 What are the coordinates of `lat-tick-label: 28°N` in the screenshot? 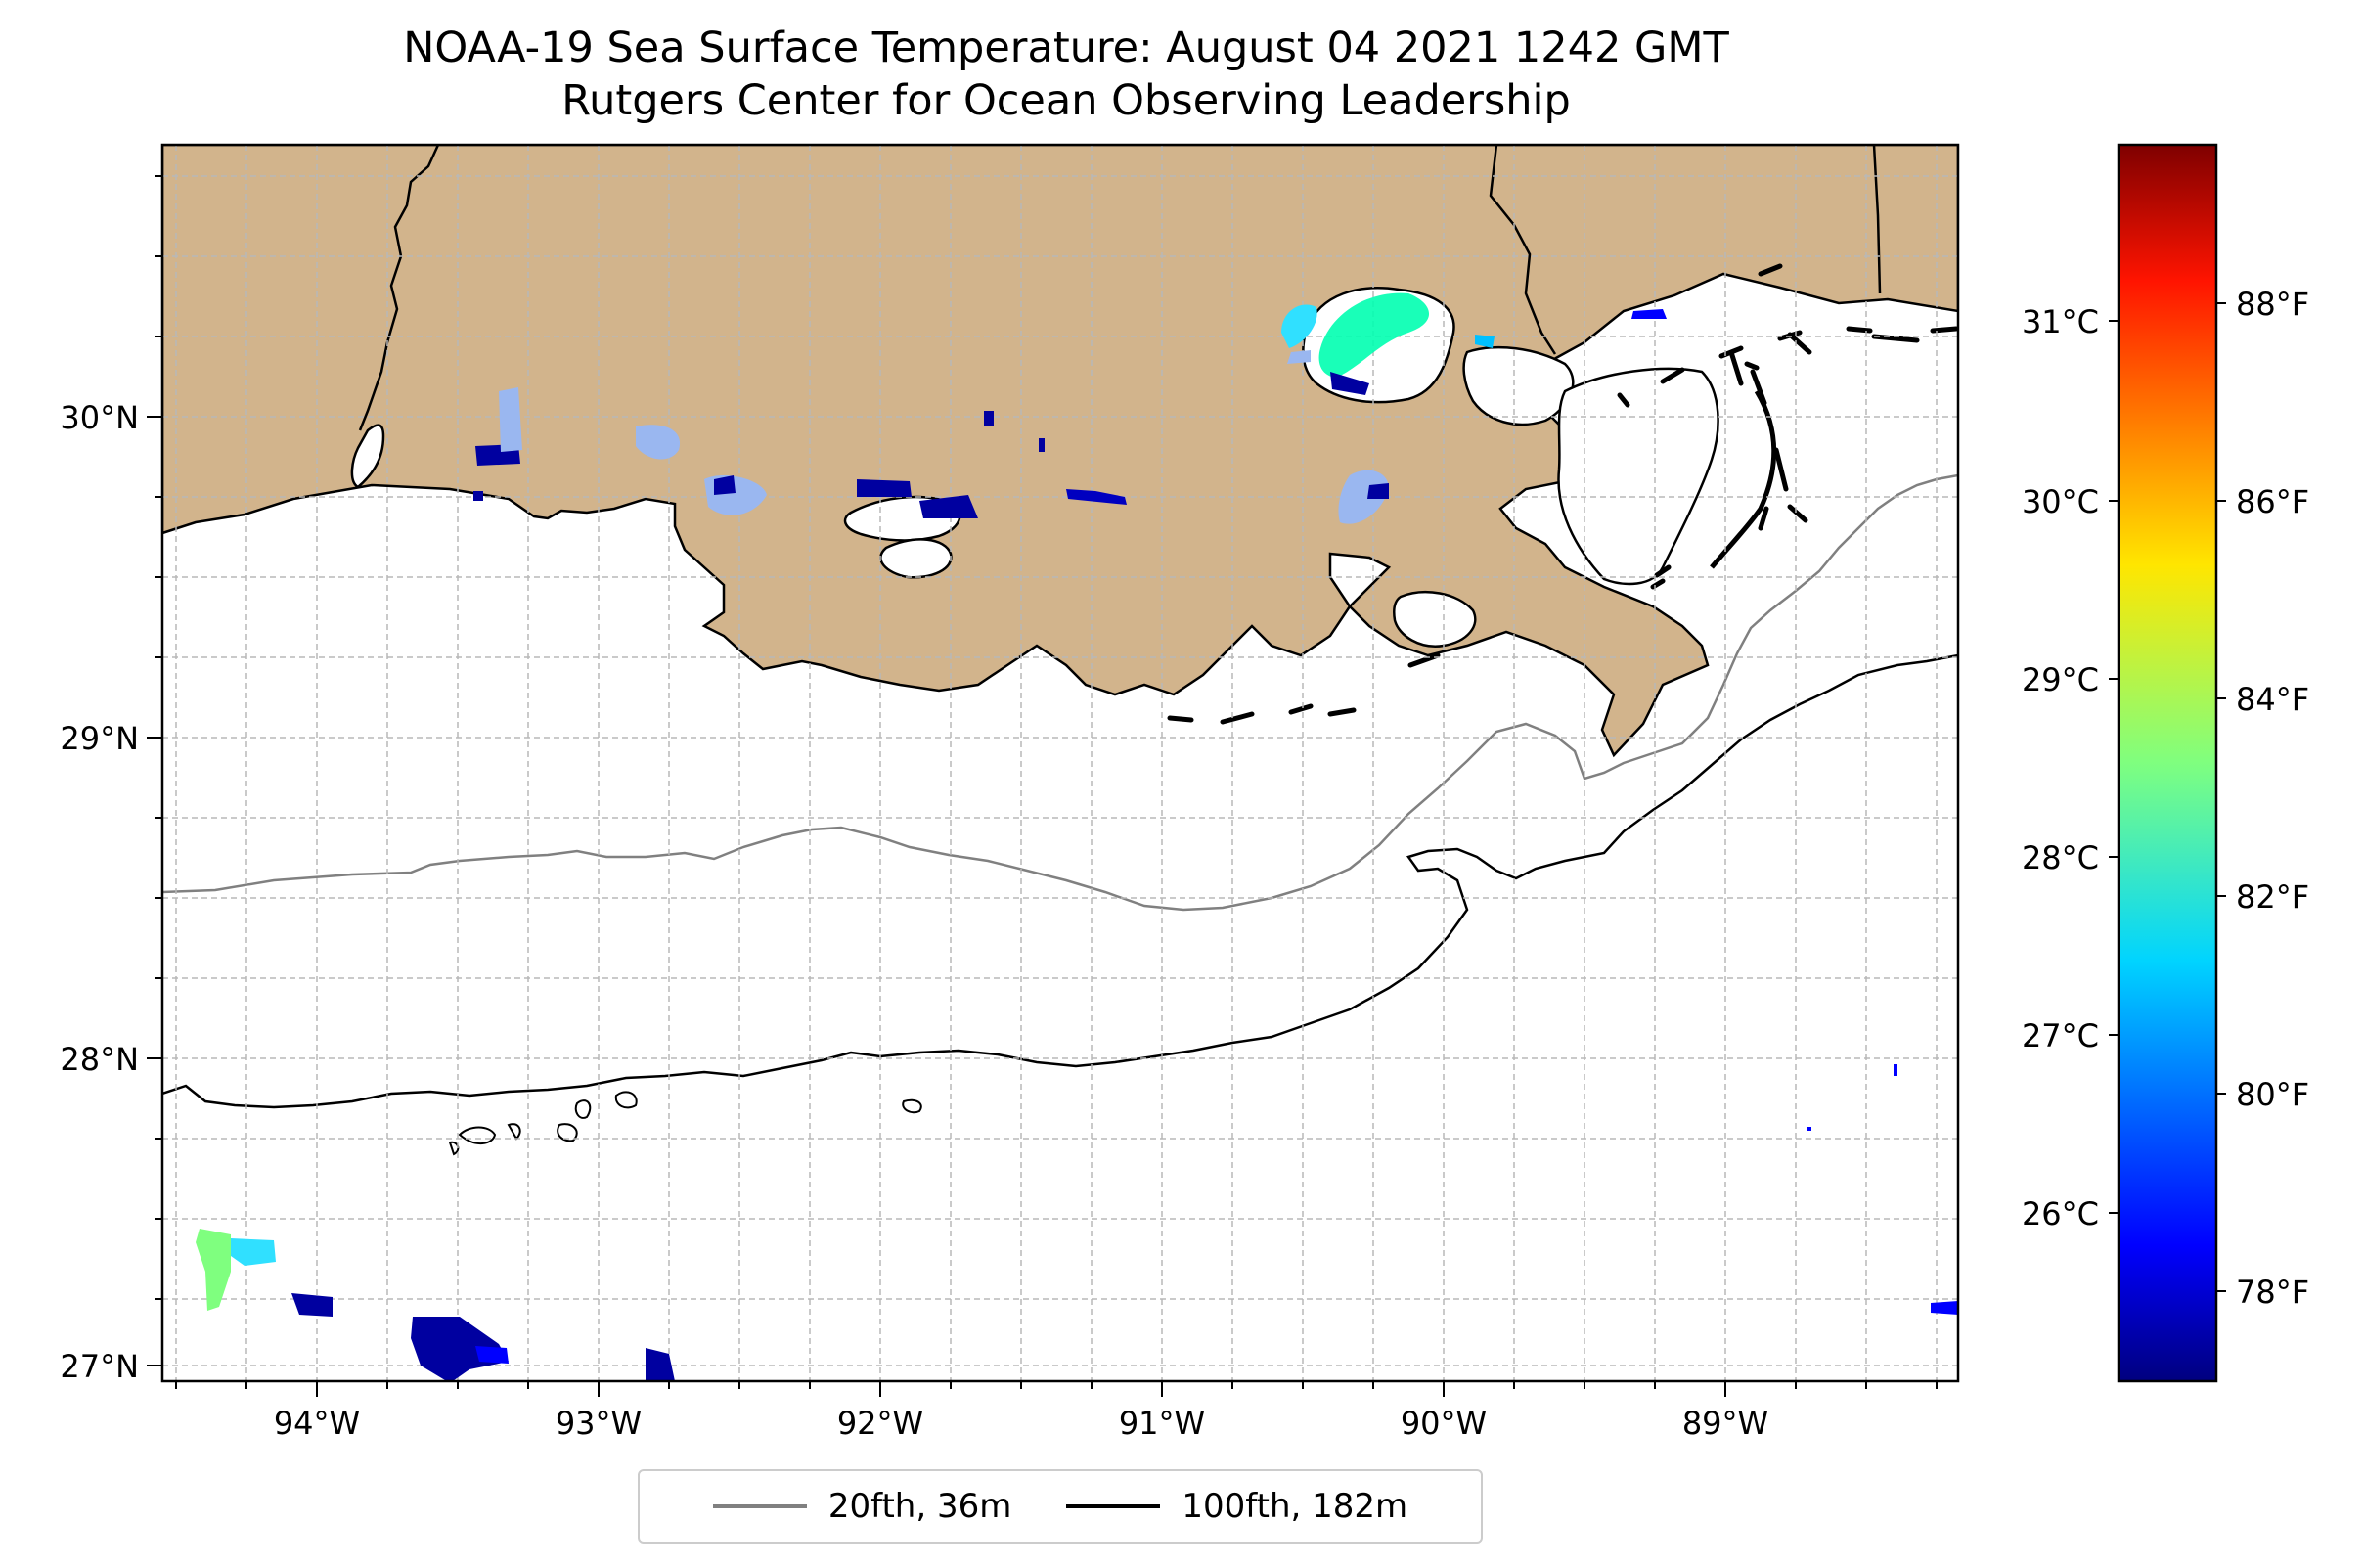 It's located at (99, 1059).